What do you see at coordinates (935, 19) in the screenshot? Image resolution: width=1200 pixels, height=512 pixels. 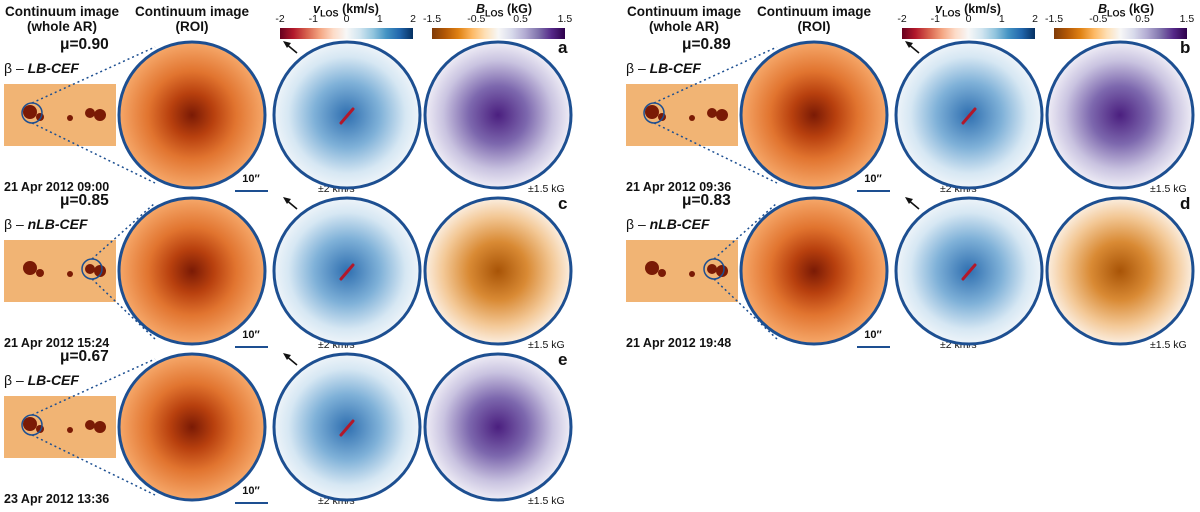 I see `vlos-tick-label: -1` at bounding box center [935, 19].